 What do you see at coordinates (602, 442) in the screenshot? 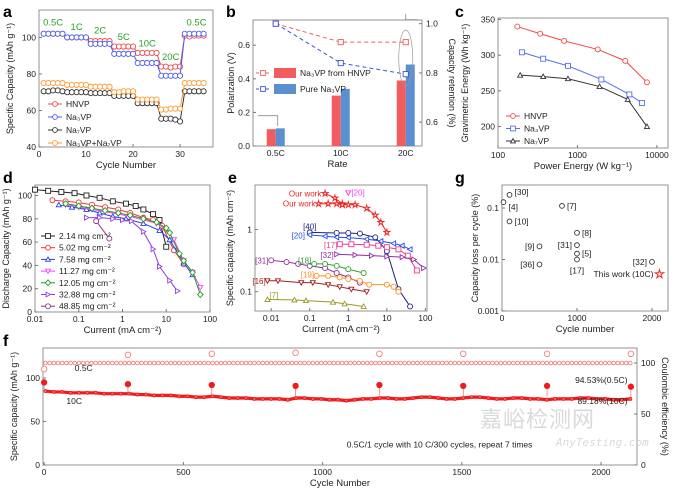
I see `watermark-en: AnyTesting.com` at bounding box center [602, 442].